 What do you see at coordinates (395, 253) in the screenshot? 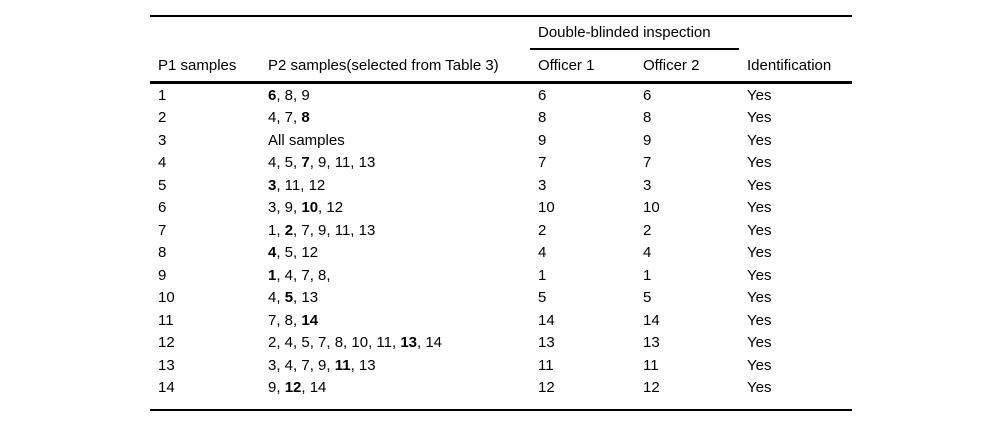
I see `cell-p2-samples: 4, 5, 12` at bounding box center [395, 253].